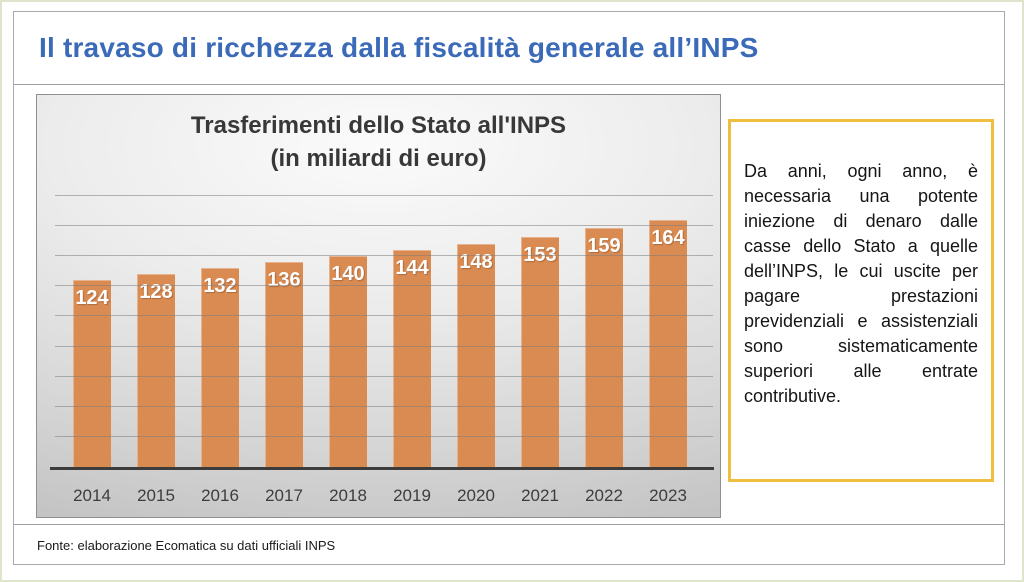 The height and width of the screenshot is (582, 1024). I want to click on bar-value-label: 144, so click(412, 268).